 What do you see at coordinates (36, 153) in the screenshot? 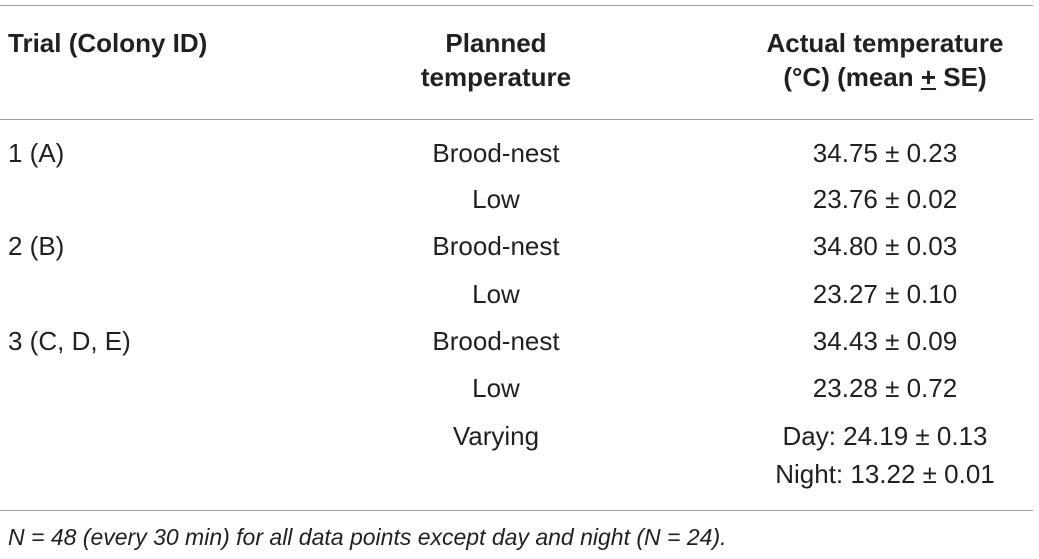
I see `table-cell-trial: 1 (A)` at bounding box center [36, 153].